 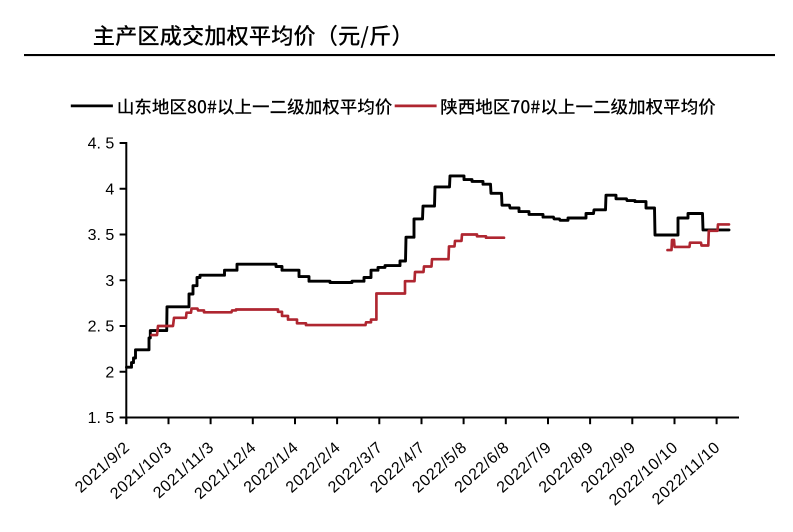 I want to click on svg-text: 3, so click(x=109, y=281).